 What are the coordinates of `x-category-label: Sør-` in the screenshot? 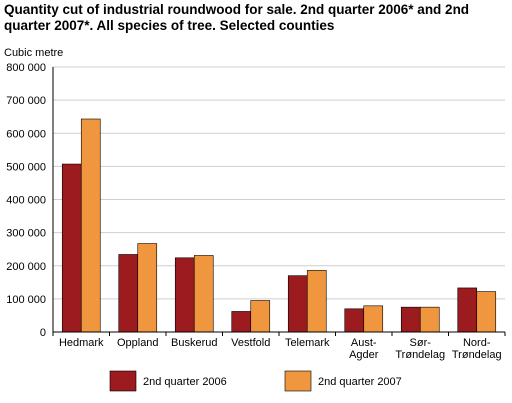 It's located at (421, 343).